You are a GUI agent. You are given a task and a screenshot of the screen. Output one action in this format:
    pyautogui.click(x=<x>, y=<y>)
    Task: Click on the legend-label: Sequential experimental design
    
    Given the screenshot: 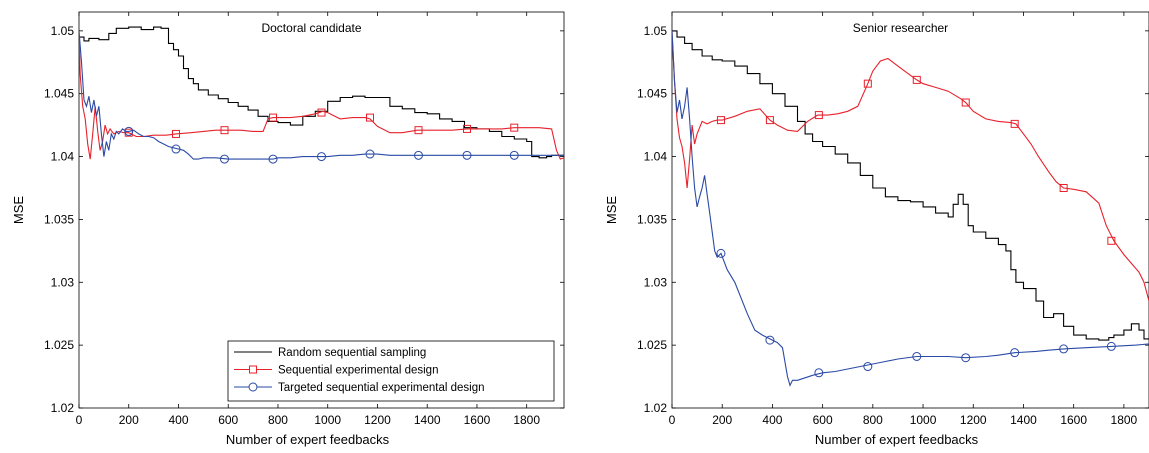 What is the action you would take?
    pyautogui.click(x=358, y=371)
    